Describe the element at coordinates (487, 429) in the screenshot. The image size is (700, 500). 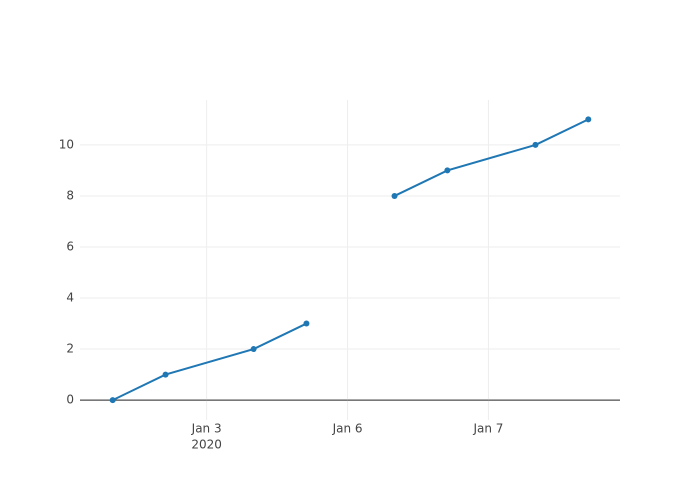
I see `x-tick-label: Jan 7` at that location.